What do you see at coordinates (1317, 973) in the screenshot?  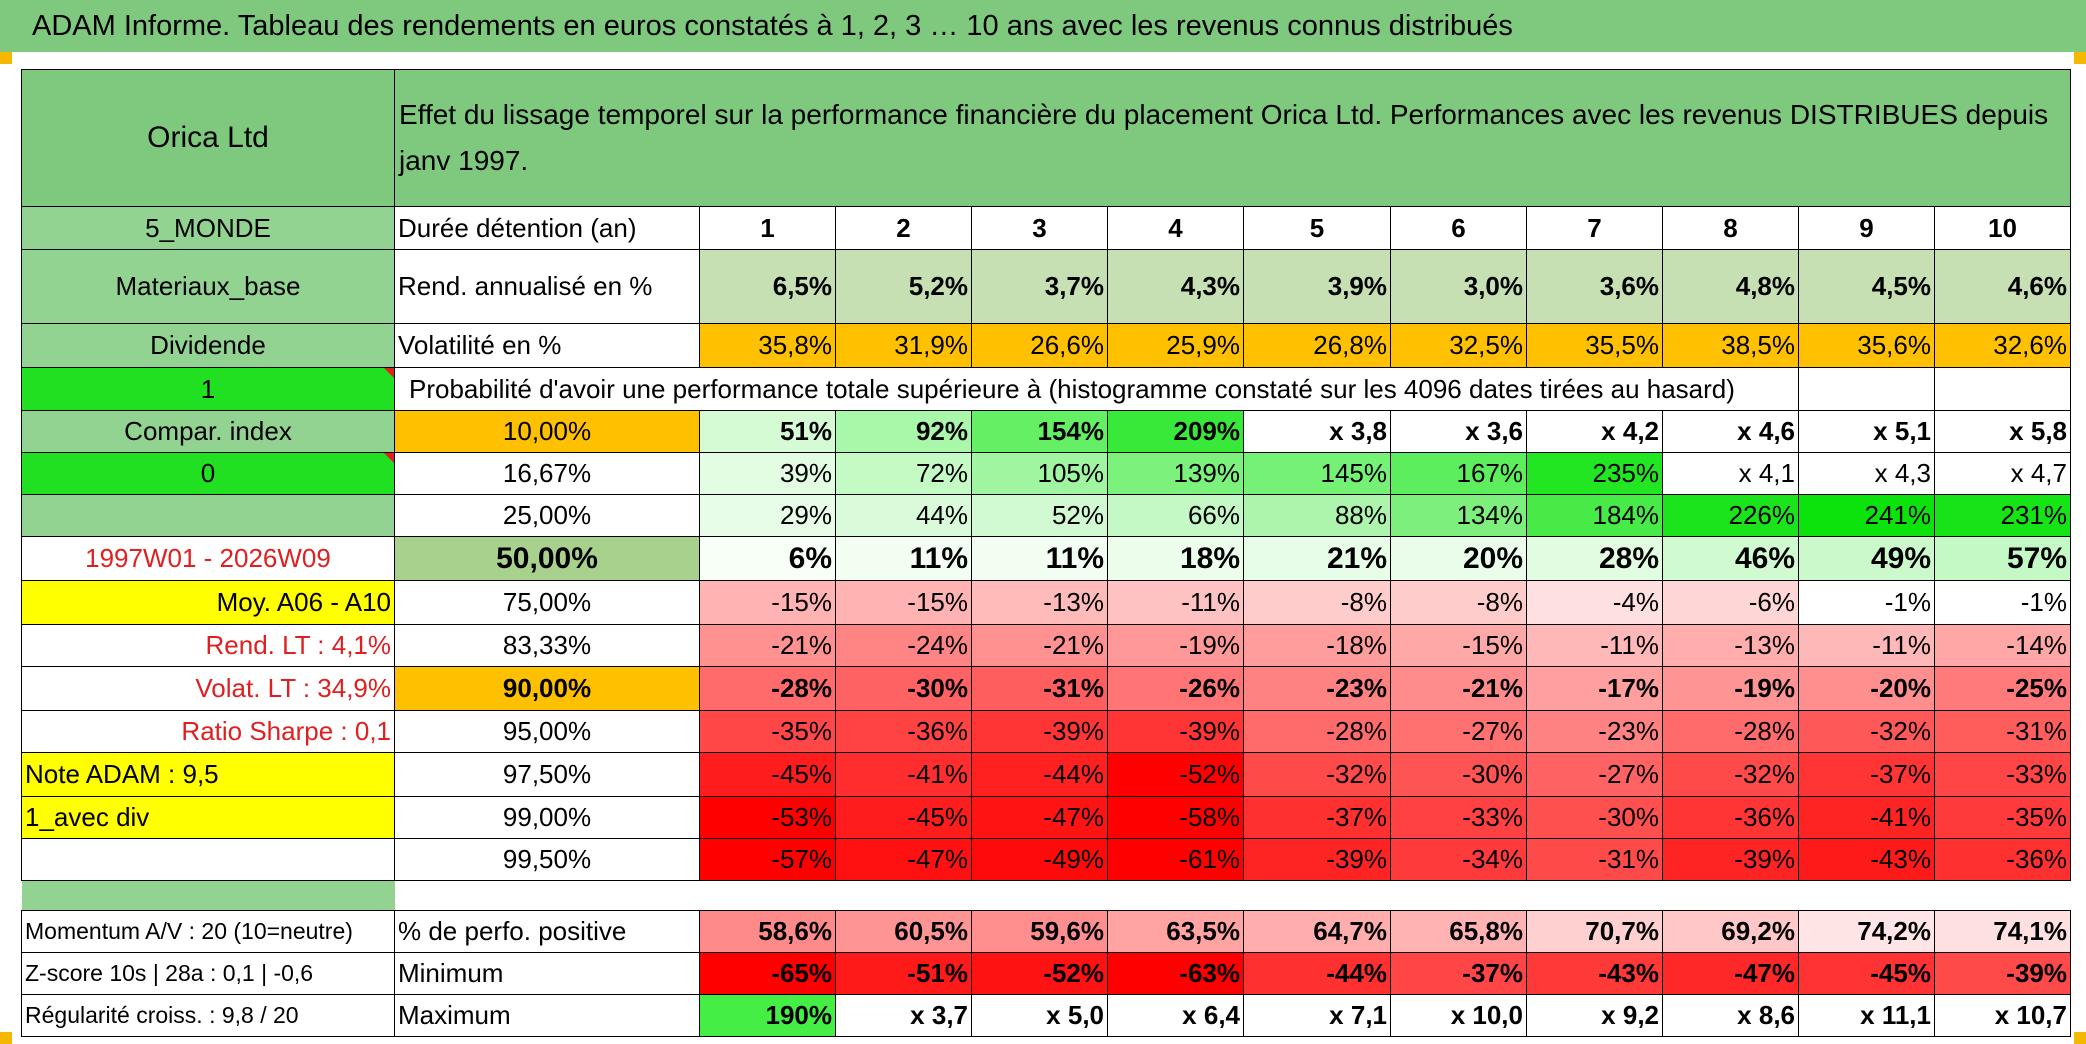 I see `minimum-value: -44%` at bounding box center [1317, 973].